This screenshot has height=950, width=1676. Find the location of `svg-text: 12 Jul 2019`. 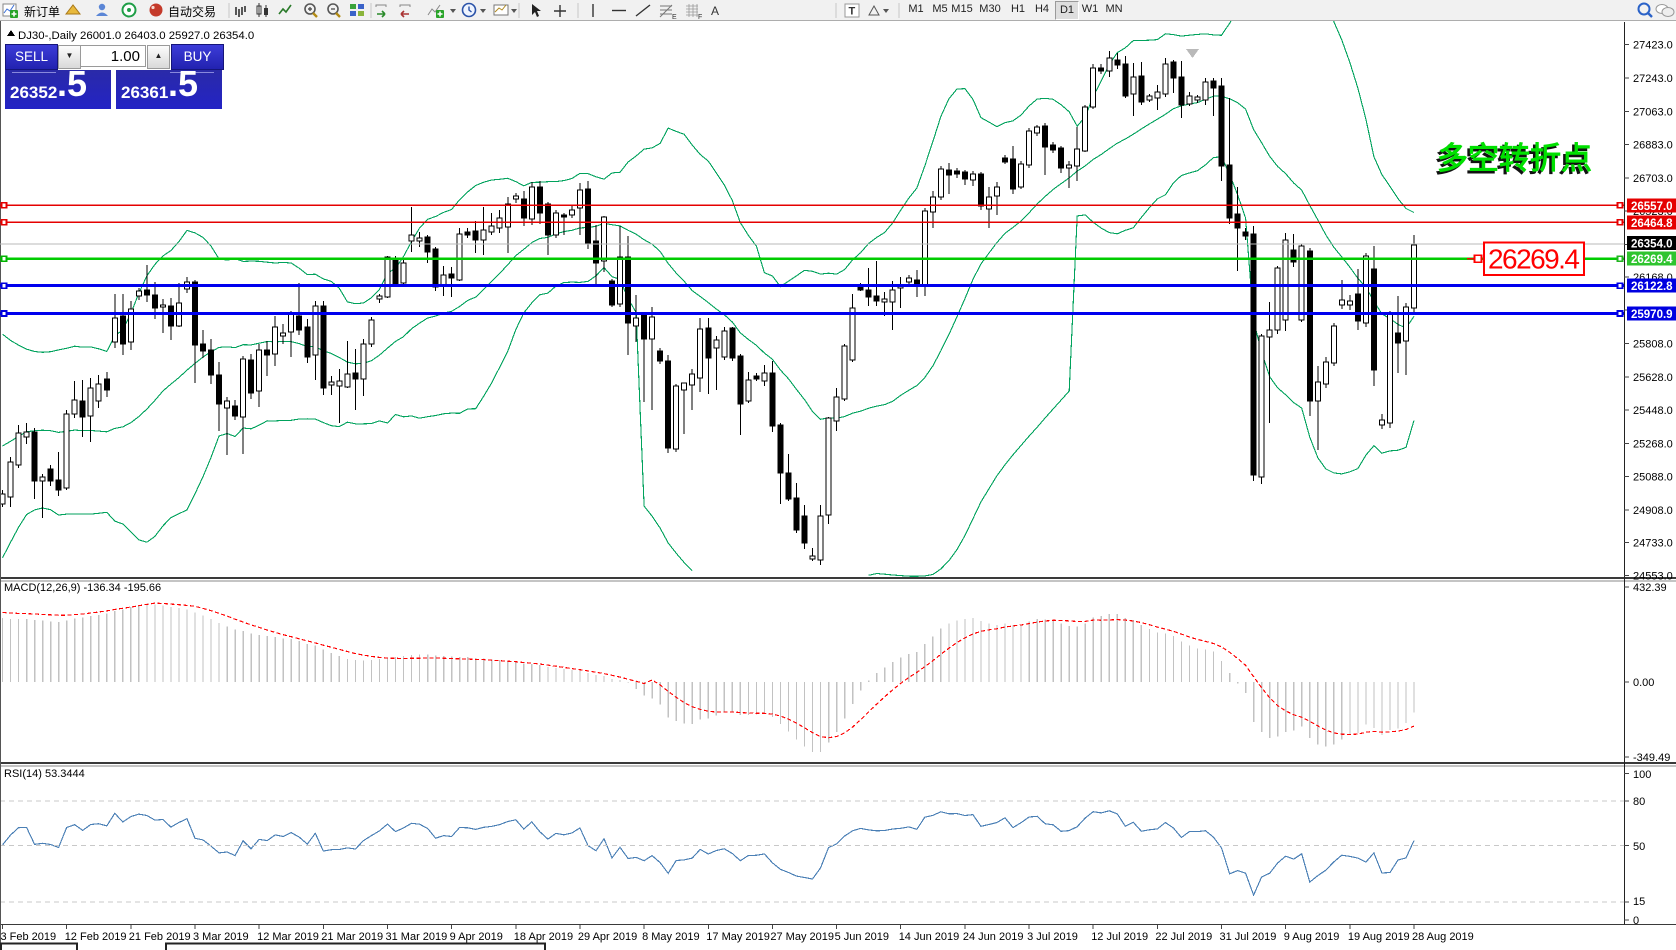

svg-text: 12 Jul 2019 is located at coordinates (1119, 937).